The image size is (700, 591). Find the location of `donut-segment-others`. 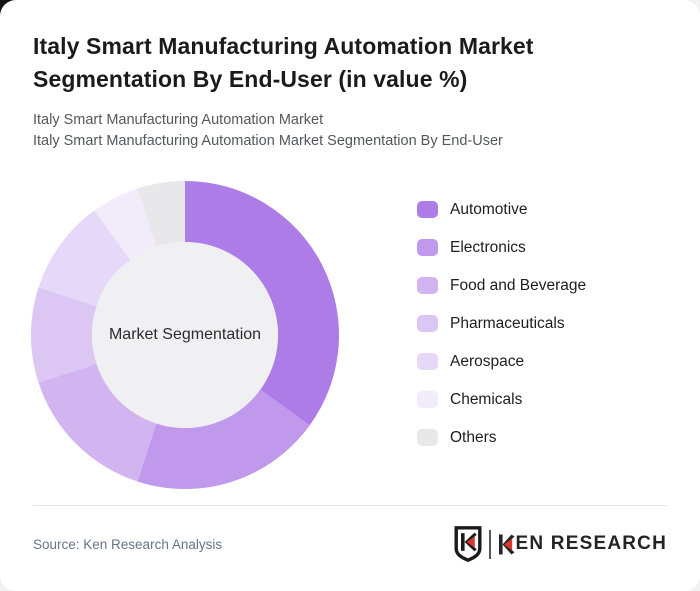

donut-segment-others is located at coordinates (161, 214).